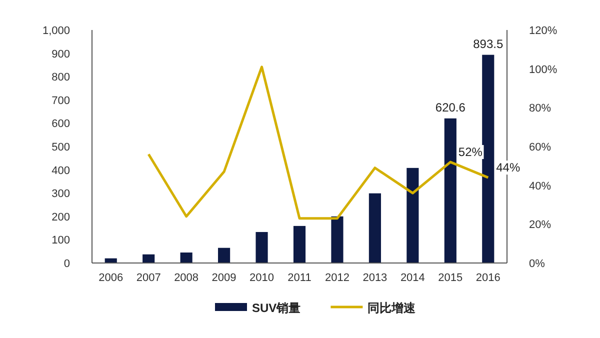 The image size is (600, 338). Describe the element at coordinates (375, 278) in the screenshot. I see `x-tick-label: 2013` at that location.